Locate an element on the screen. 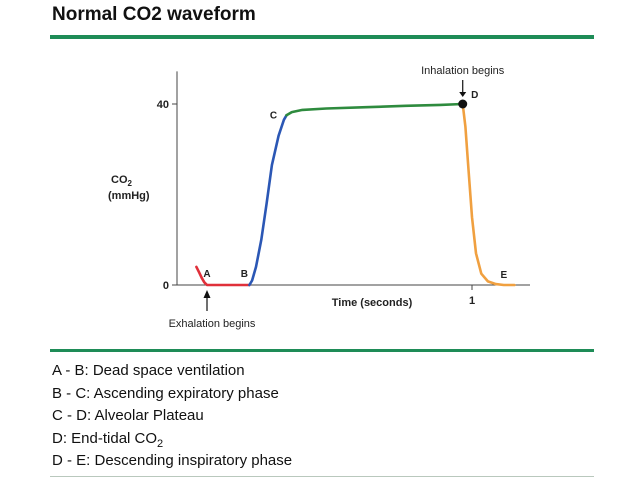  legend-text: B - C: Ascending expiratory phase is located at coordinates (165, 393).